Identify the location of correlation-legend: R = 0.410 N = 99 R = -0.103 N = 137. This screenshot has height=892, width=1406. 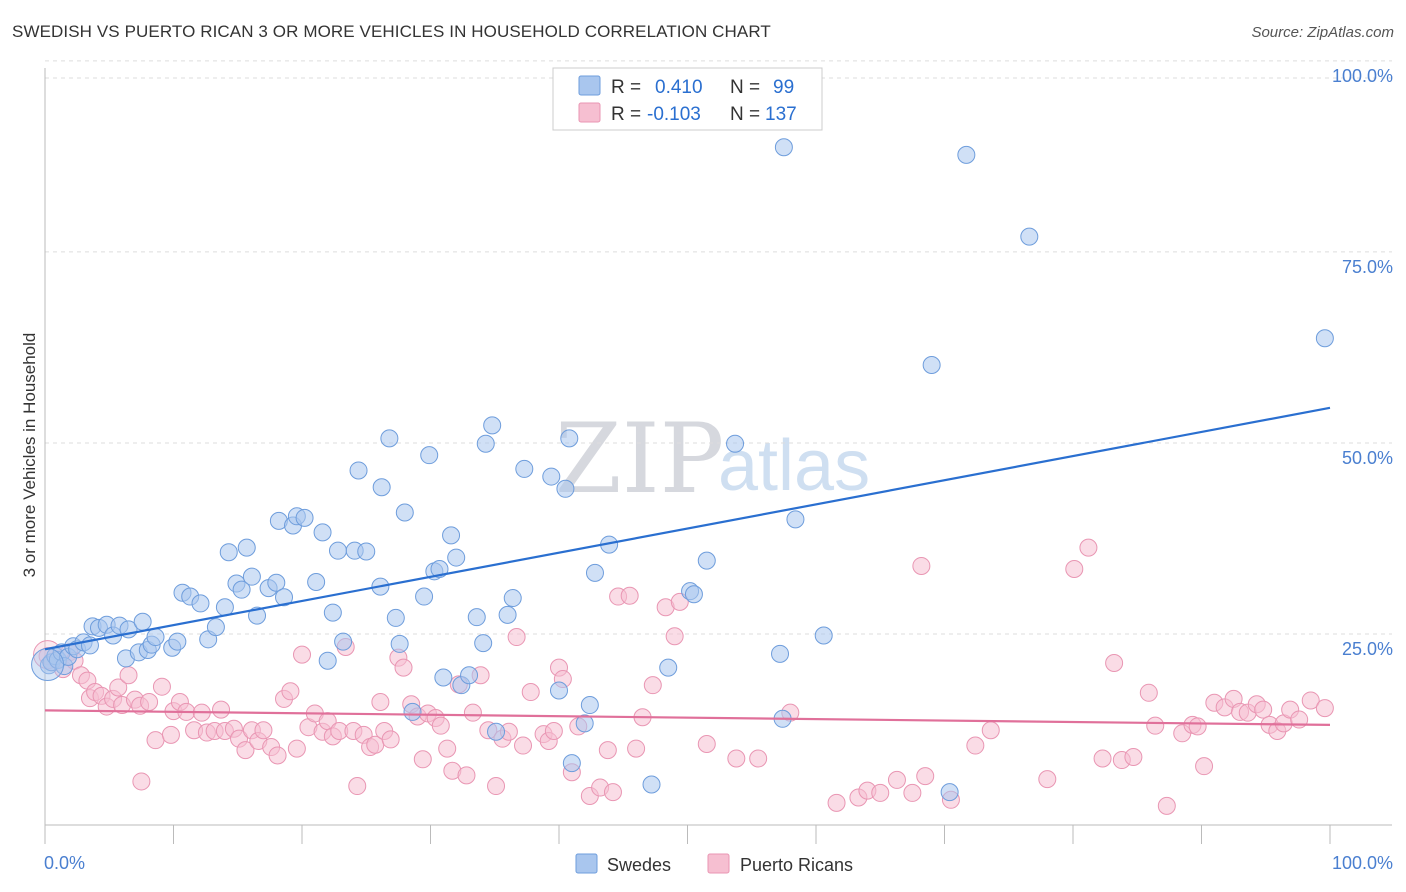
(687, 99).